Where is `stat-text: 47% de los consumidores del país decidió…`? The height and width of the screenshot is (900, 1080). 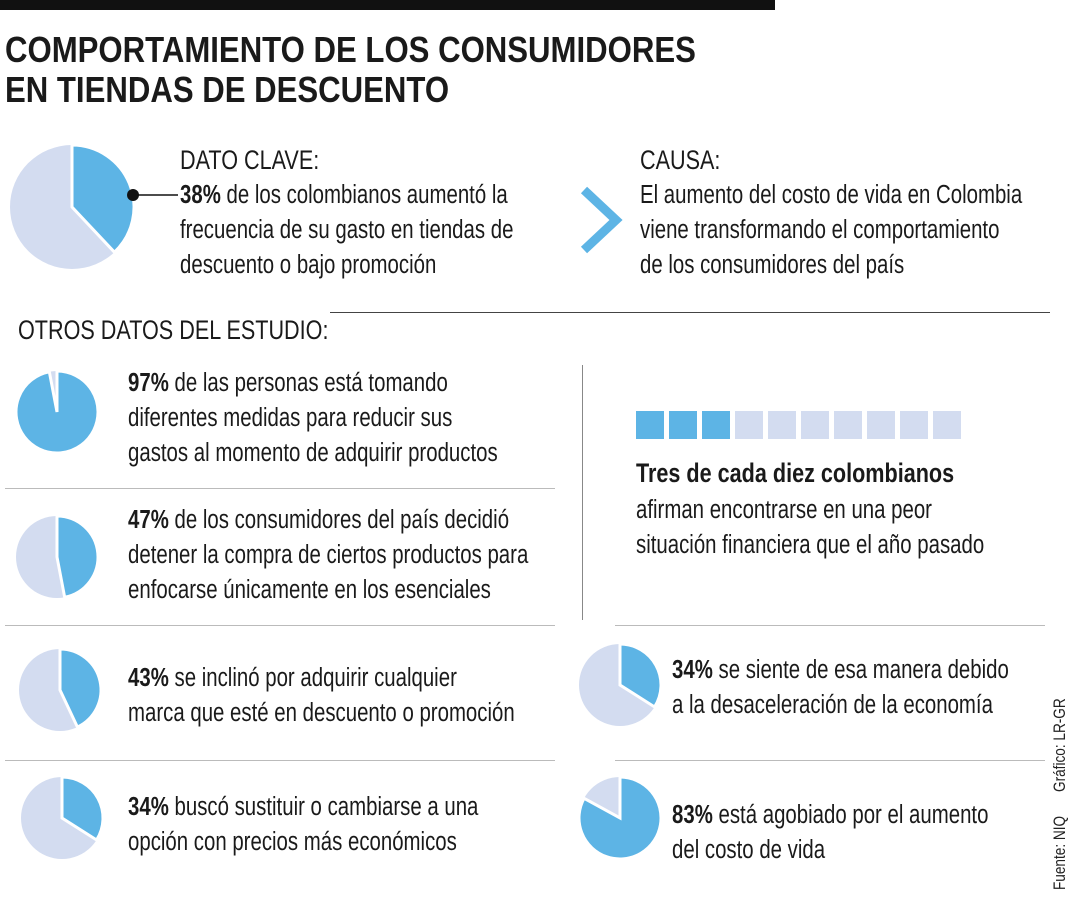 stat-text: 47% de los consumidores del país decidió… is located at coordinates (328, 555).